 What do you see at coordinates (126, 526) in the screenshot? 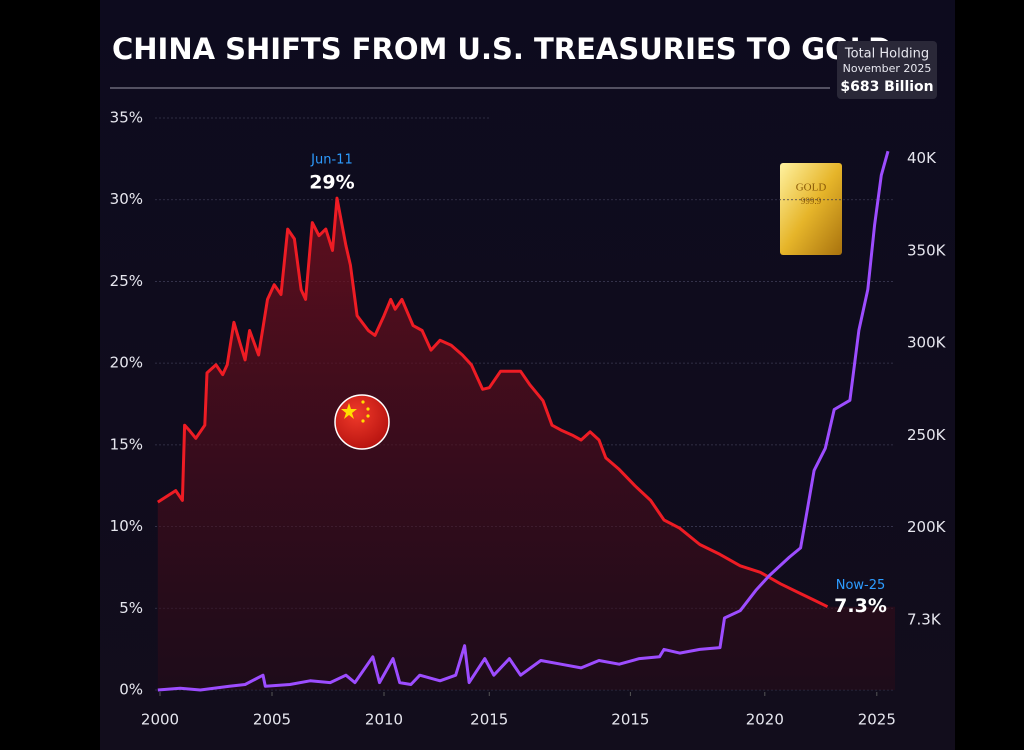
I see `y-tick-label: 10%` at bounding box center [126, 526].